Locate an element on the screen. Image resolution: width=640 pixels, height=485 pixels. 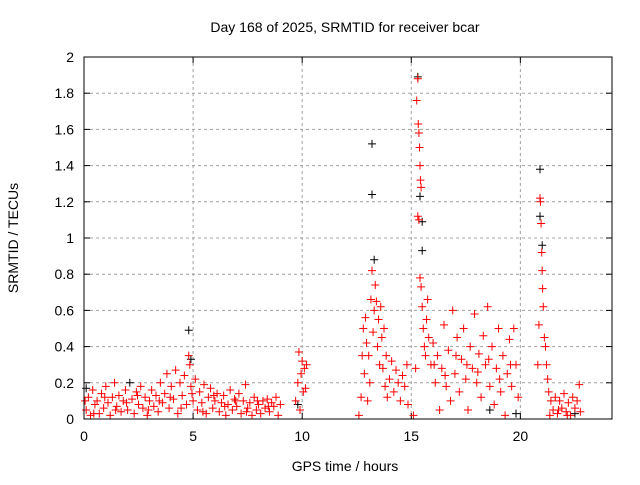
y-tick-label: 2 is located at coordinates (70, 57).